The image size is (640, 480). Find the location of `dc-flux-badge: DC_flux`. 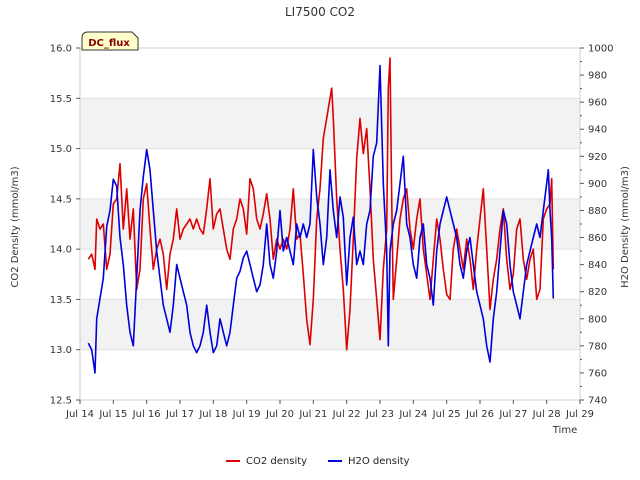

dc-flux-badge: DC_flux is located at coordinates (110, 41).